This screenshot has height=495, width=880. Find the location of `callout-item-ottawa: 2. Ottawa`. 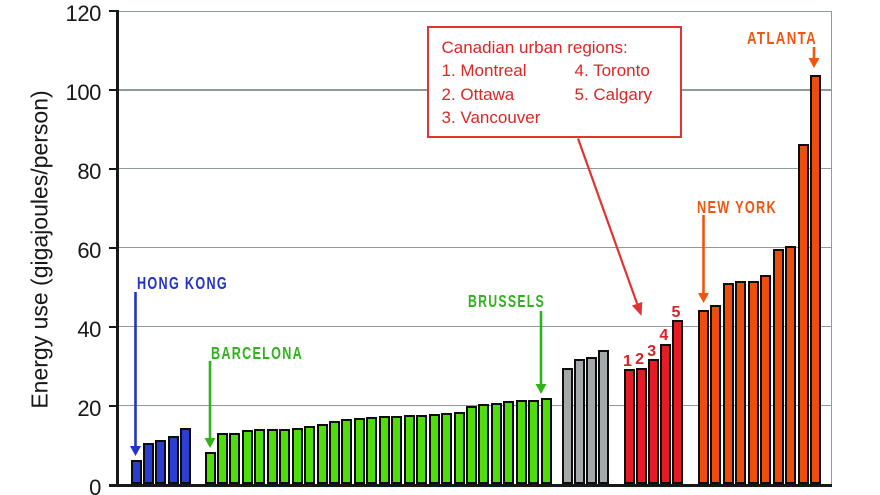

callout-item-ottawa: 2. Ottawa is located at coordinates (478, 94).